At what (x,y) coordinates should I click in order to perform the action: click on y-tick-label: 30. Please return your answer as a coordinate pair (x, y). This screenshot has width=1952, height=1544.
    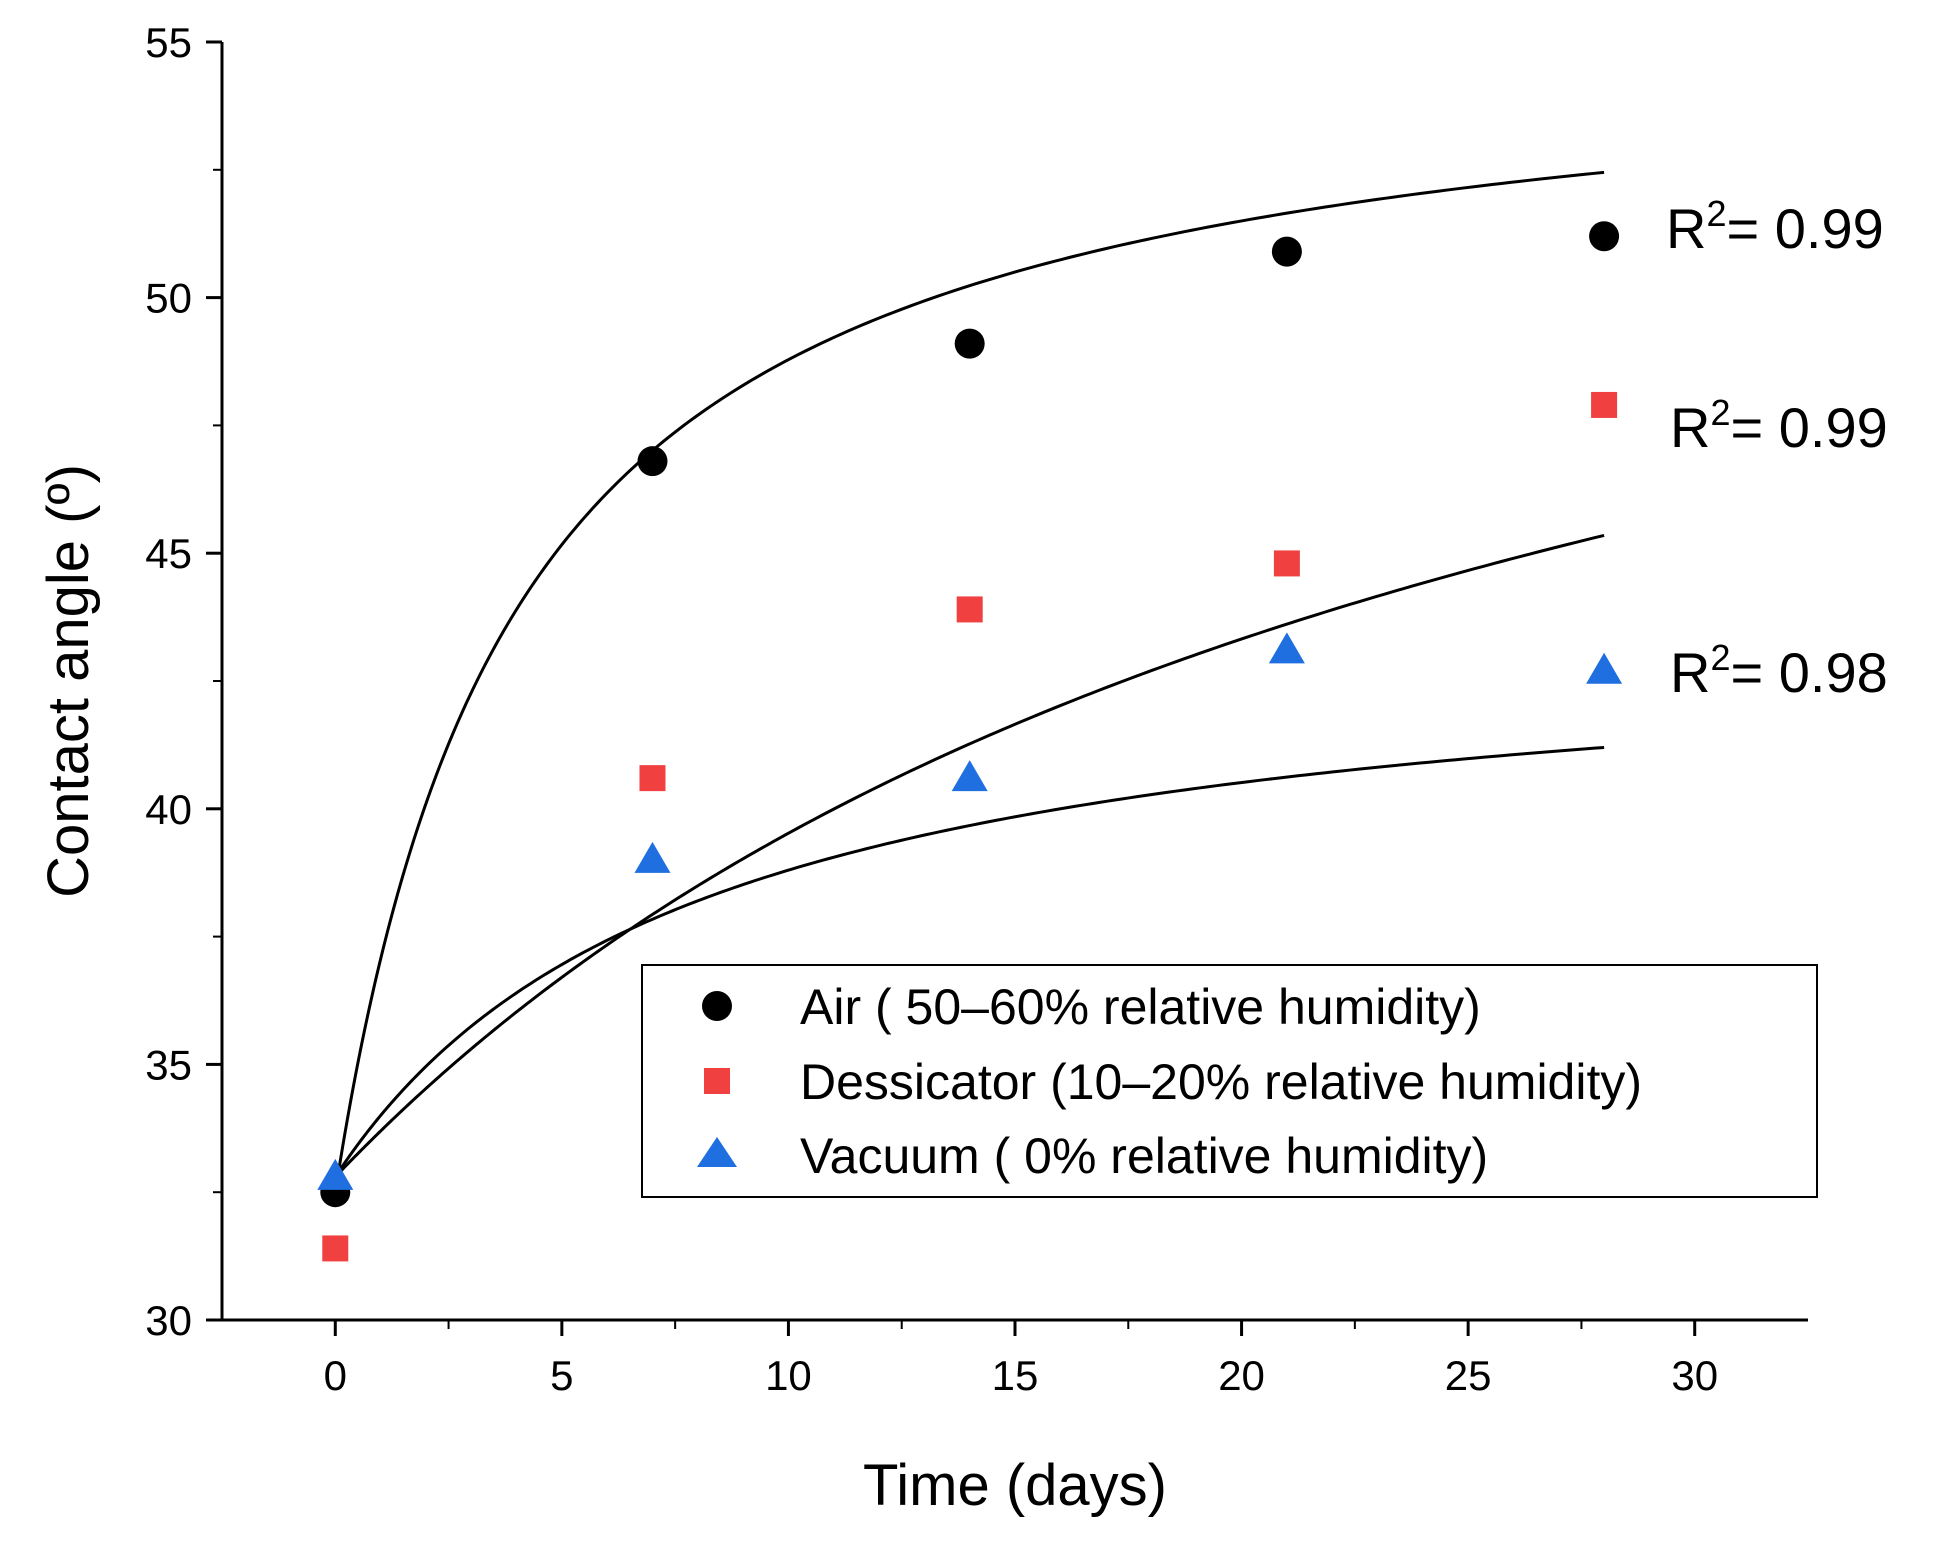
    Looking at the image, I should click on (168, 1320).